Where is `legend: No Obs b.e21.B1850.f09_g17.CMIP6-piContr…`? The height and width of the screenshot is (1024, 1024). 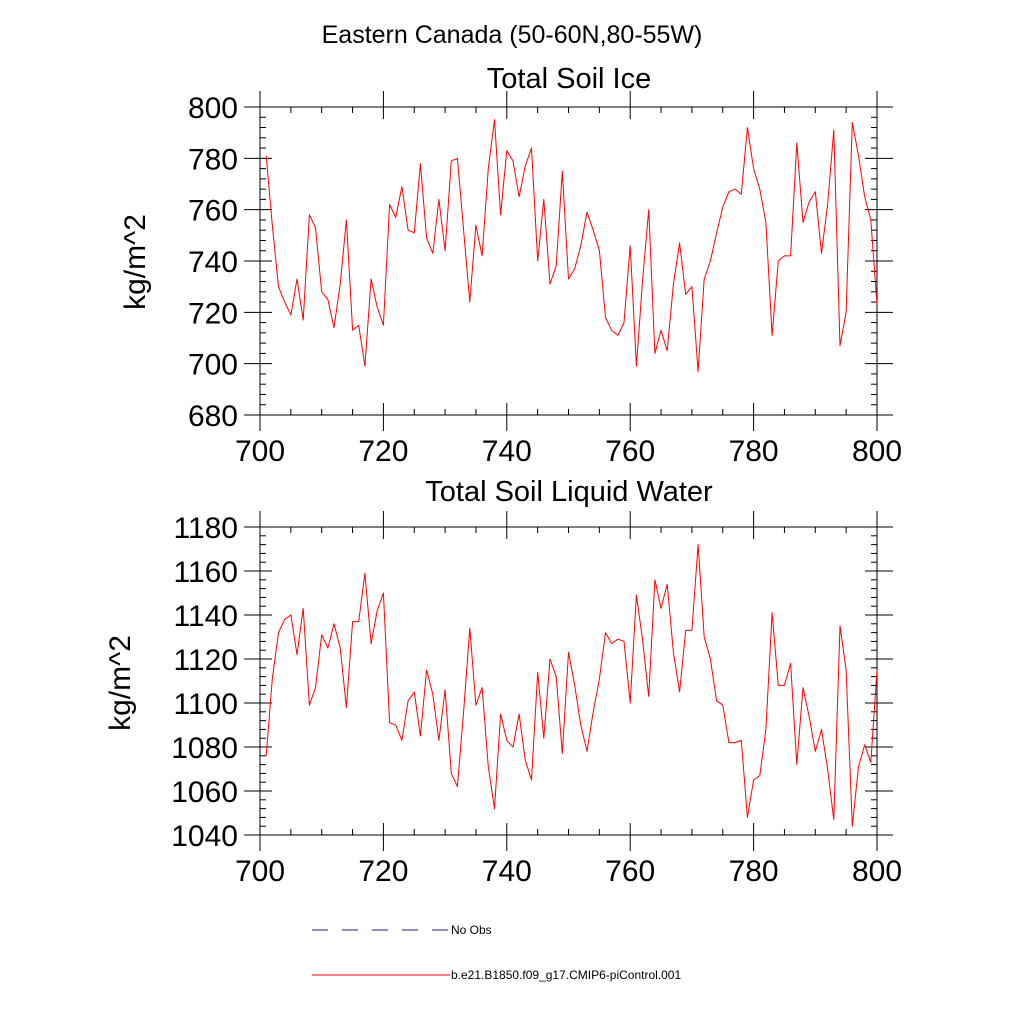
legend: No Obs b.e21.B1850.f09_g17.CMIP6-piContr… is located at coordinates (496, 952).